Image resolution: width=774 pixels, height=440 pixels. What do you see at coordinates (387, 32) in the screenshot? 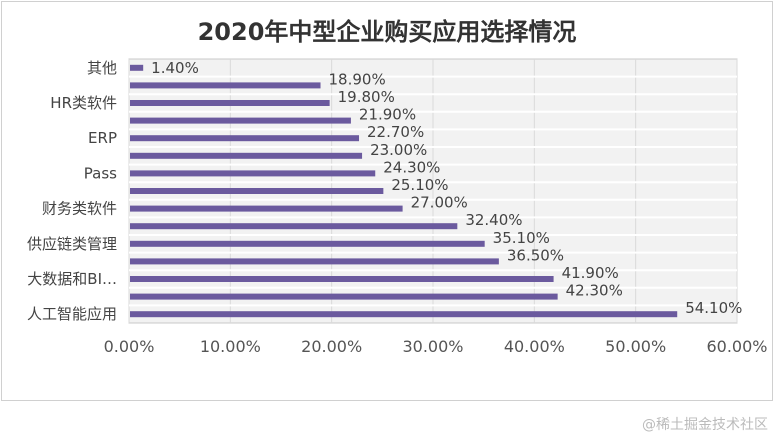
I see `chart-title: 2020年中型企业购买应用选择情况` at bounding box center [387, 32].